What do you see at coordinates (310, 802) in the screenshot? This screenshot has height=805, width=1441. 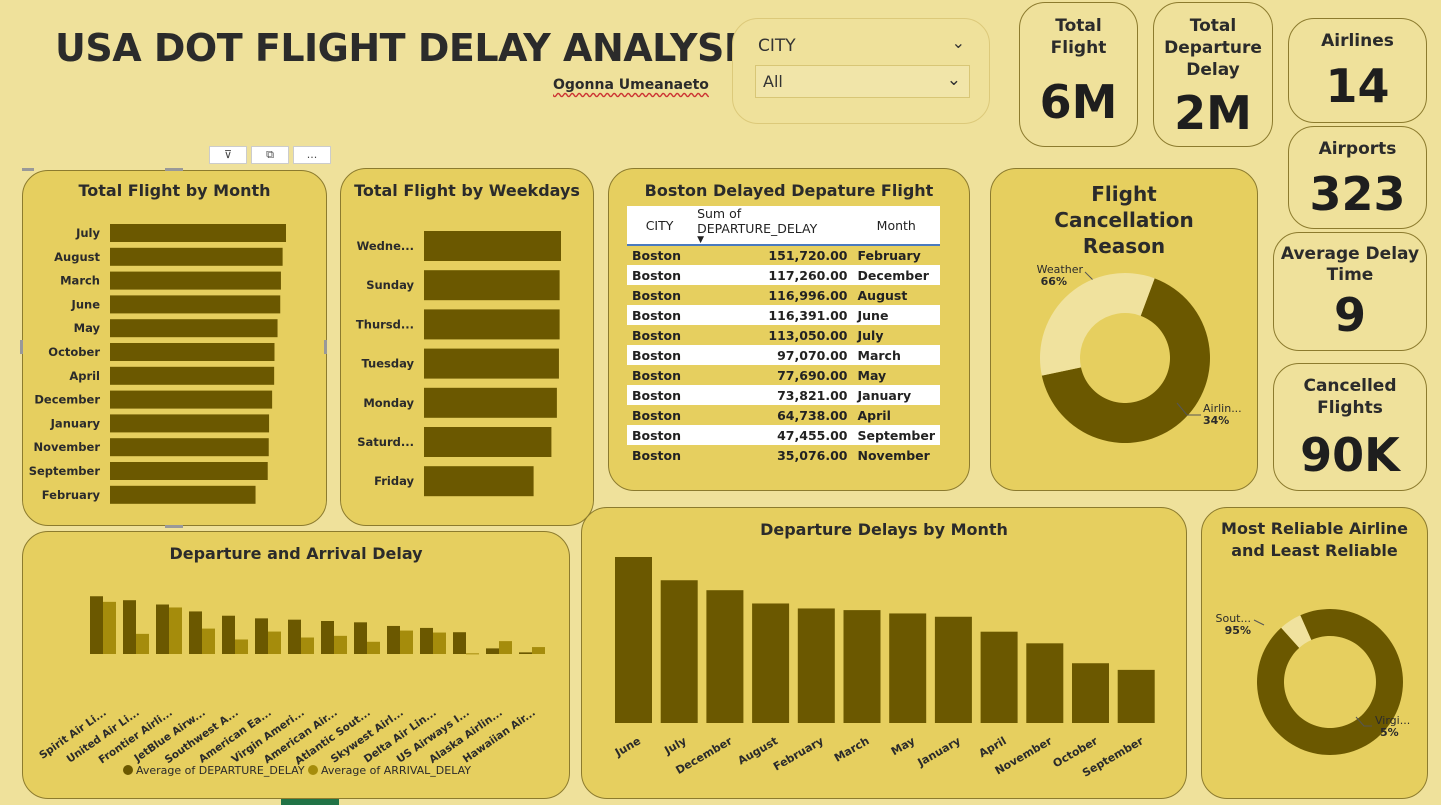 I see `page-tab-indicator` at bounding box center [310, 802].